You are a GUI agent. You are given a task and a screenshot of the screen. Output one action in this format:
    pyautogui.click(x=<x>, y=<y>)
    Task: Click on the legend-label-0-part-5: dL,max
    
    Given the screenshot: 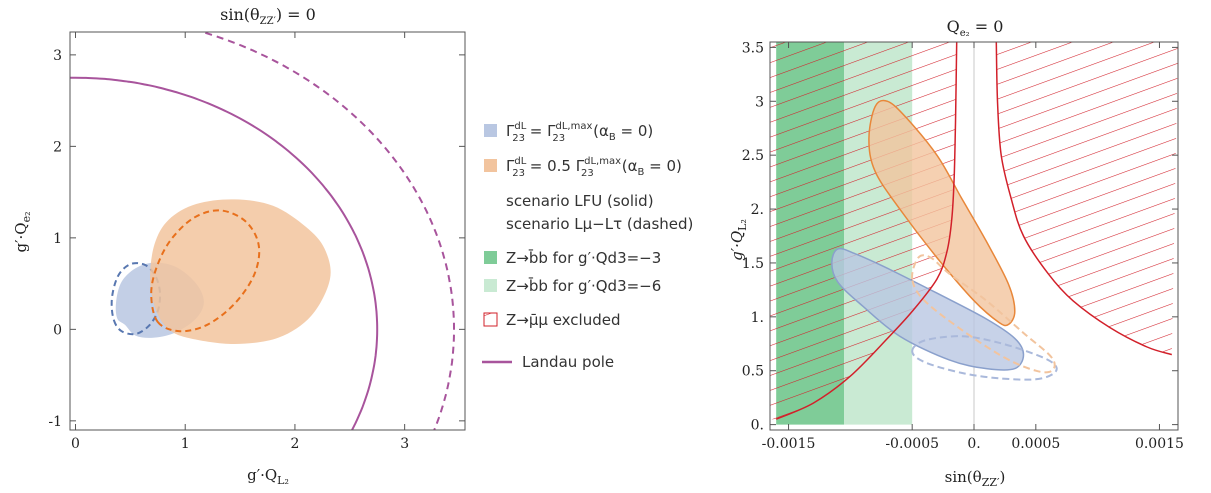 What is the action you would take?
    pyautogui.click(x=573, y=126)
    